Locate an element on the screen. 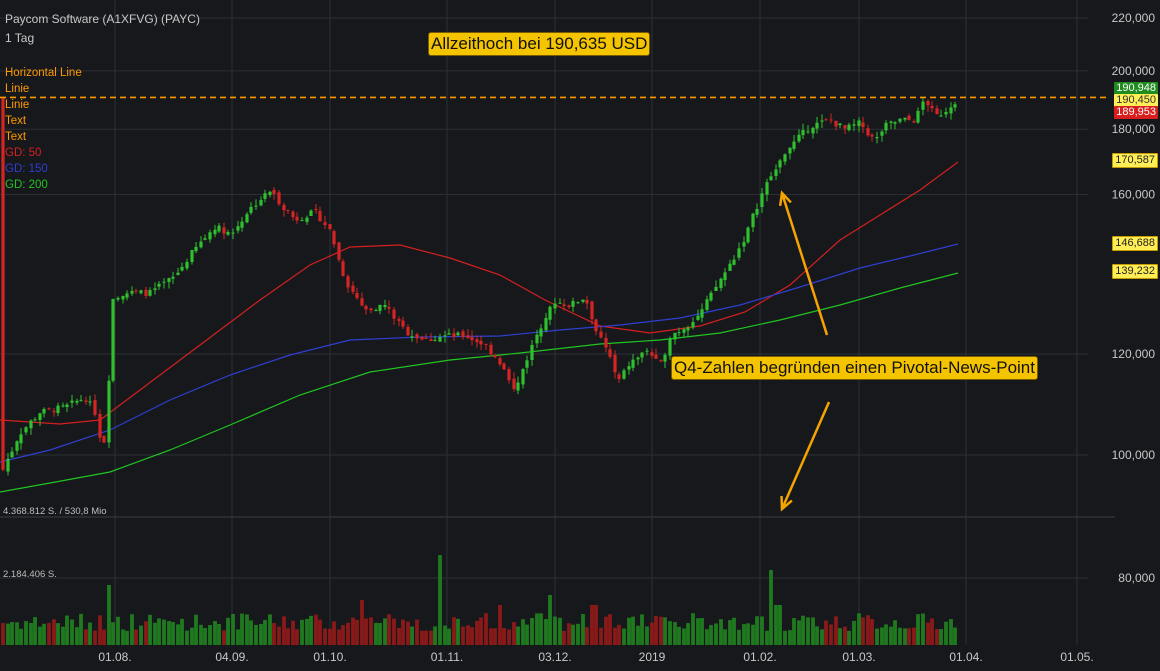 This screenshot has height=671, width=1160. legend-item: Horizontal Line is located at coordinates (43, 73).